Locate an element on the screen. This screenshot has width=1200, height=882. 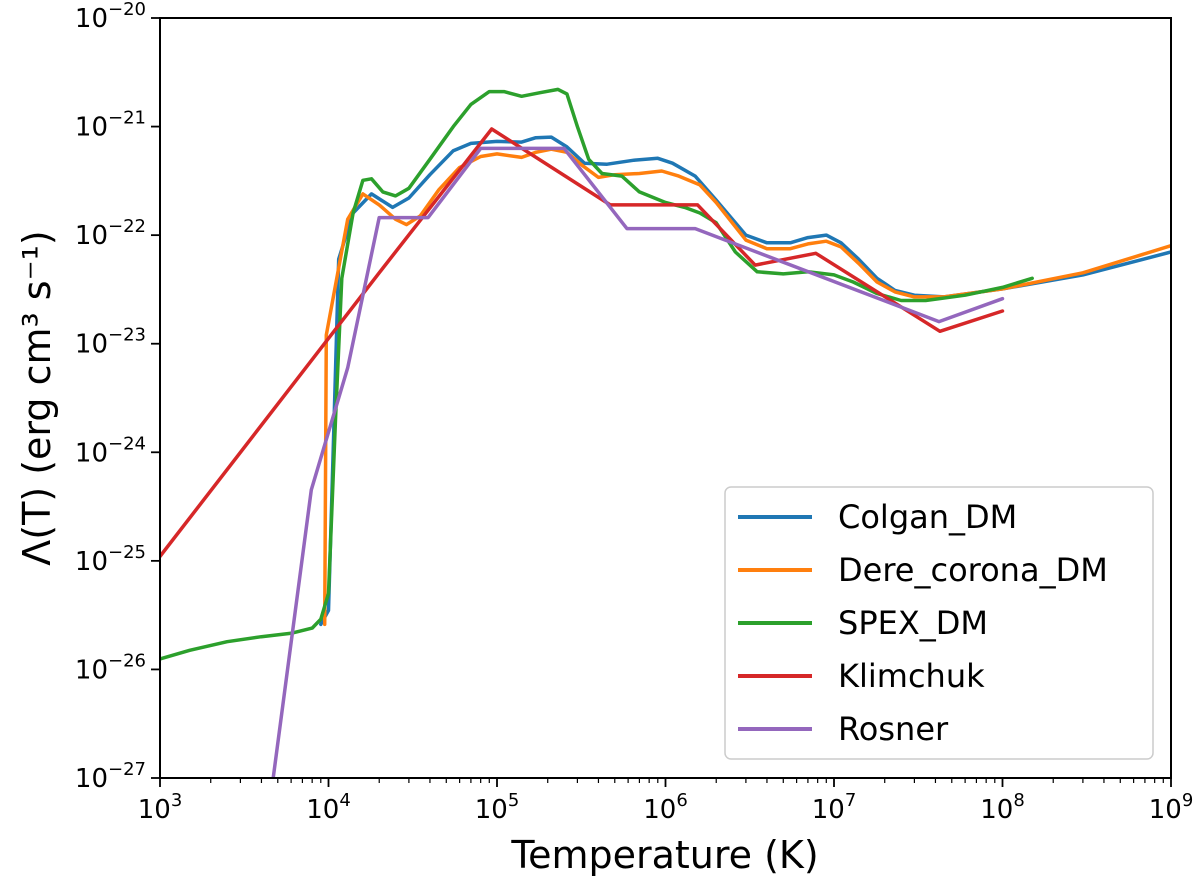
x-tick-exponent: 8 is located at coordinates (1018, 800).